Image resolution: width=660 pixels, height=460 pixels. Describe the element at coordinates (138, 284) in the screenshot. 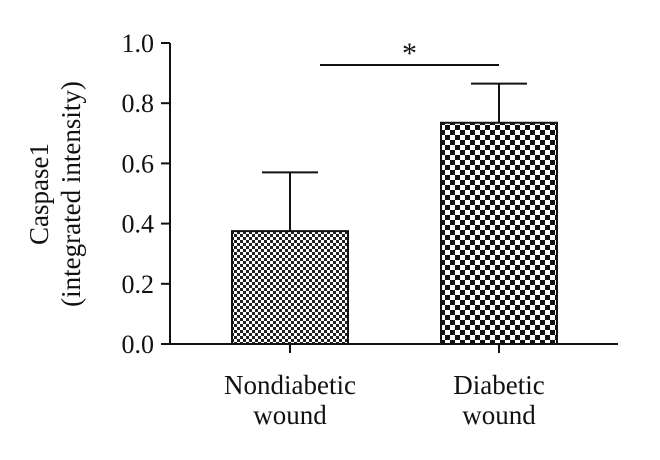

I see `y-tick-label: 0.2` at that location.